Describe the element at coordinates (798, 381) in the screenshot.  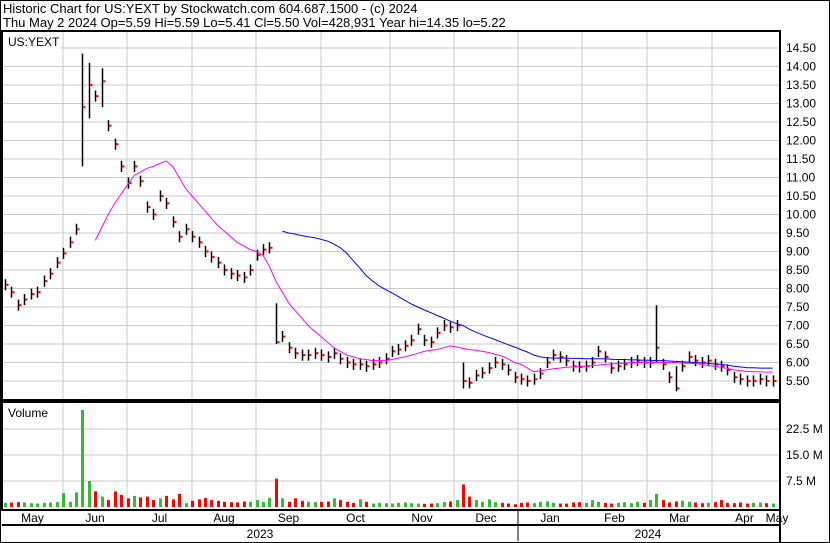
I see `price-tick-label: 5.50` at that location.